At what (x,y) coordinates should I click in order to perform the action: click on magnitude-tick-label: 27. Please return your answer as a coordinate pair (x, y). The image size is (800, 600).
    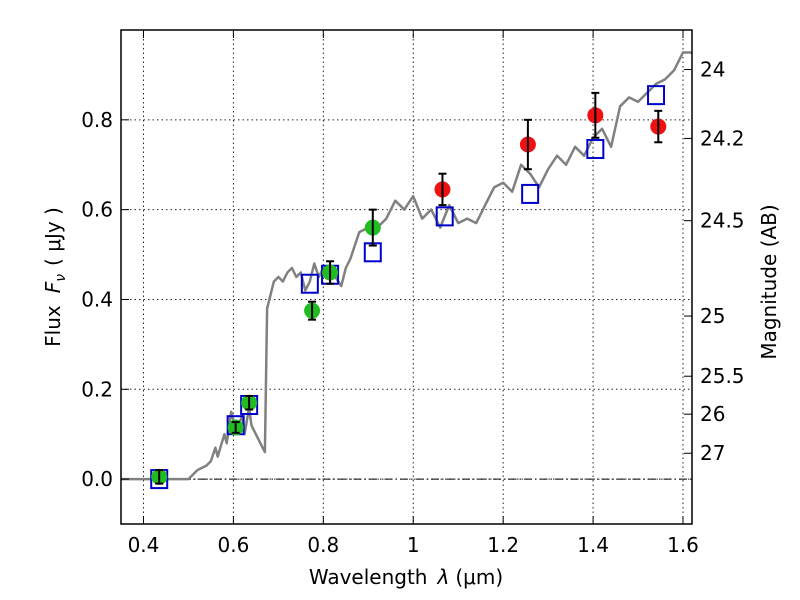
    Looking at the image, I should click on (712, 453).